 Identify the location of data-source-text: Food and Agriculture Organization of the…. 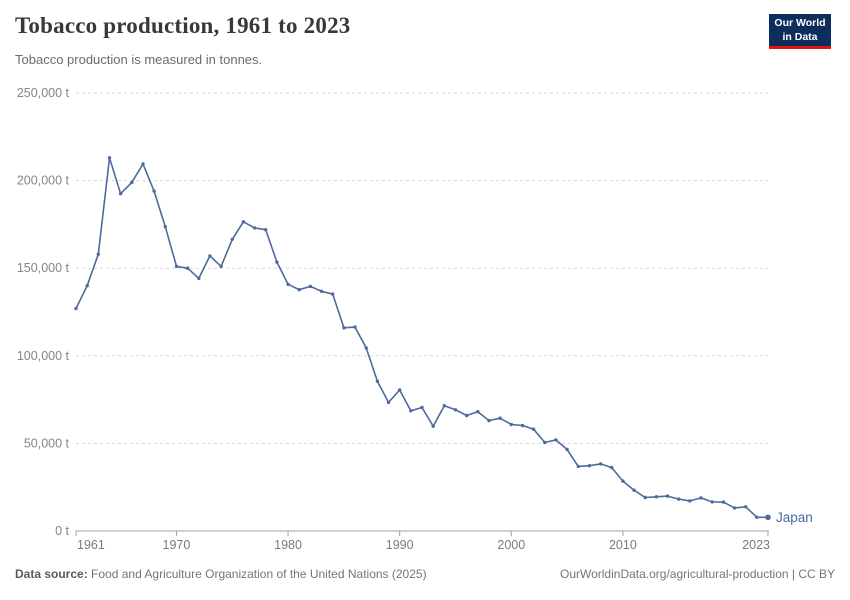
(257, 574).